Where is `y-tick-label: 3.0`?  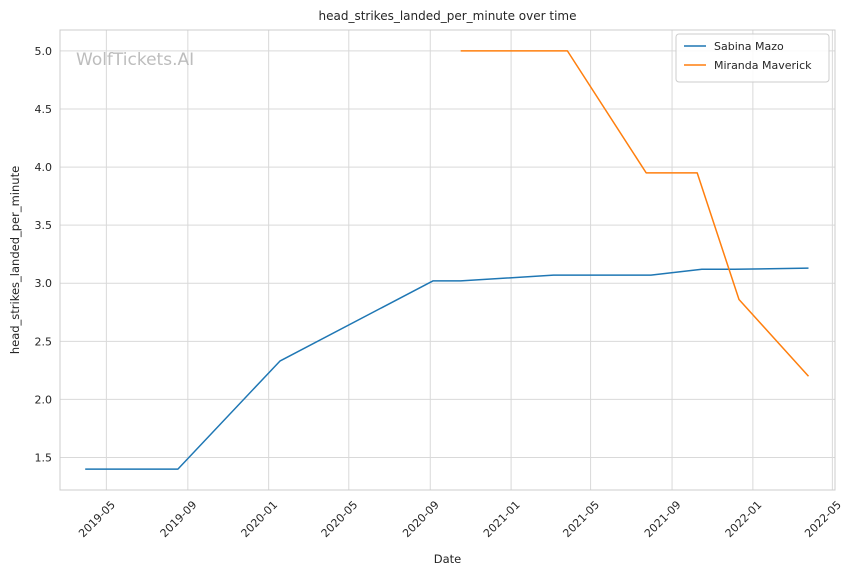
y-tick-label: 3.0 is located at coordinates (44, 283).